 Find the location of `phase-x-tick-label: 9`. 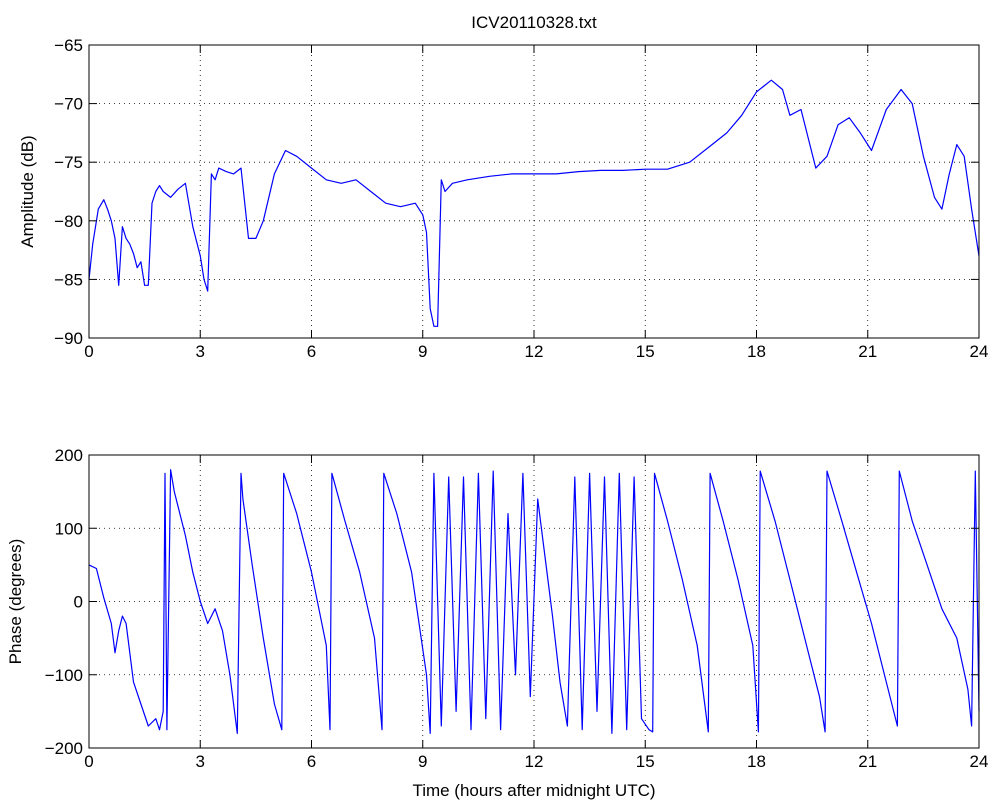

phase-x-tick-label: 9 is located at coordinates (422, 761).